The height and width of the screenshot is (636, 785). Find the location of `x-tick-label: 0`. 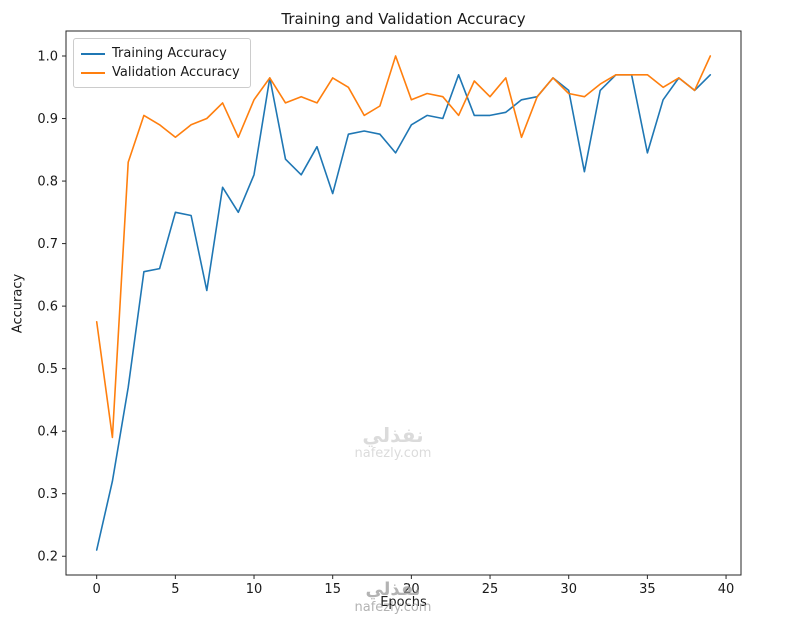

x-tick-label: 0 is located at coordinates (97, 589).